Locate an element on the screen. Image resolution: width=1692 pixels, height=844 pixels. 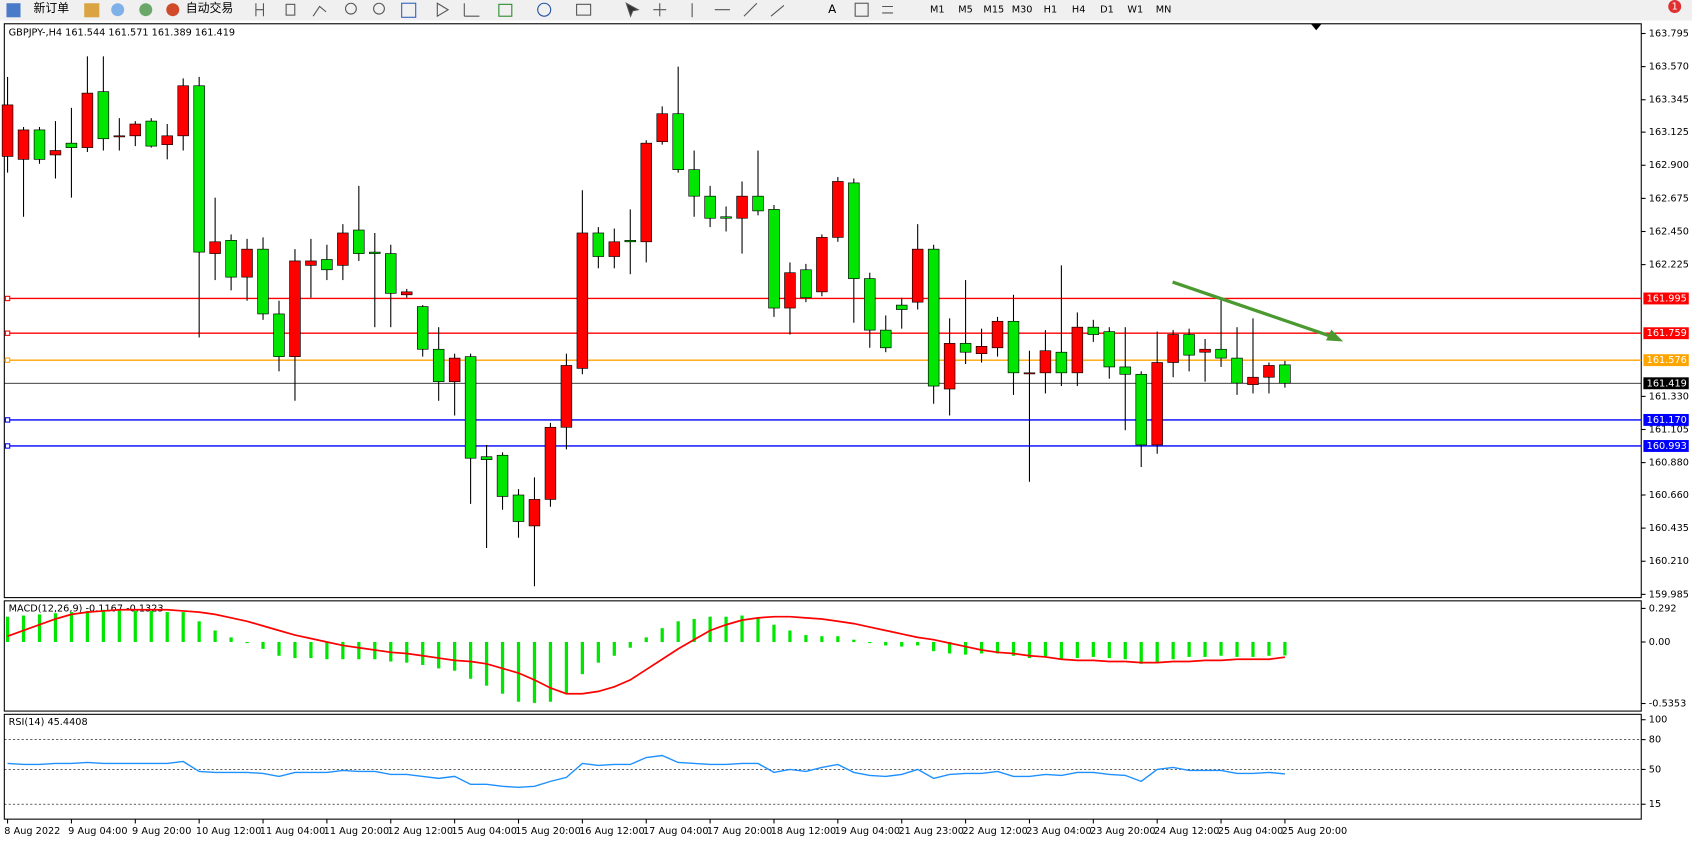
timeframe-button: M30 is located at coordinates (1022, 10).